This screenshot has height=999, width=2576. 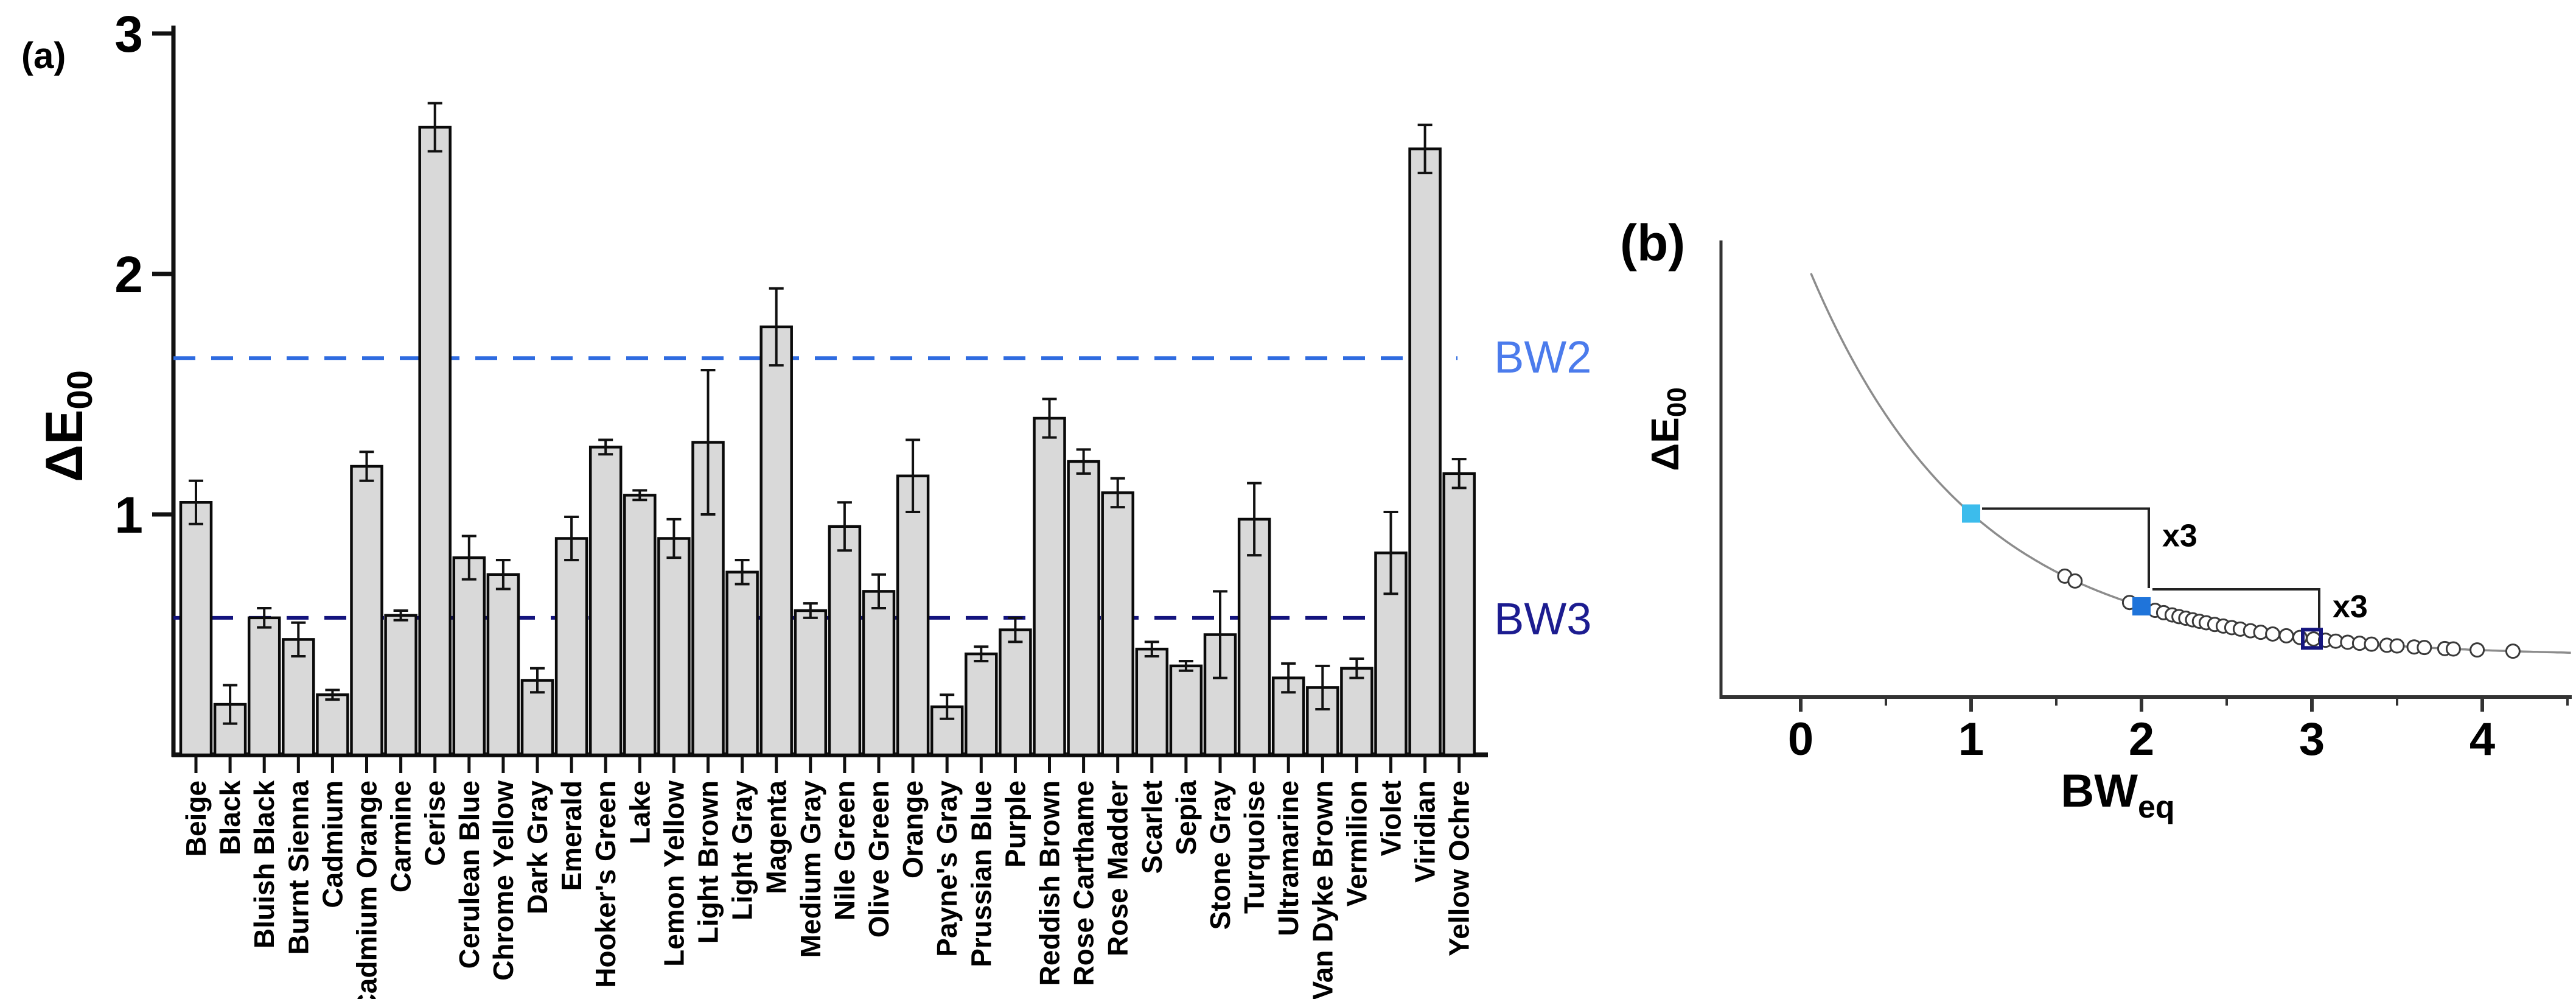 What do you see at coordinates (537, 847) in the screenshot?
I see `category-label: Dark Gray` at bounding box center [537, 847].